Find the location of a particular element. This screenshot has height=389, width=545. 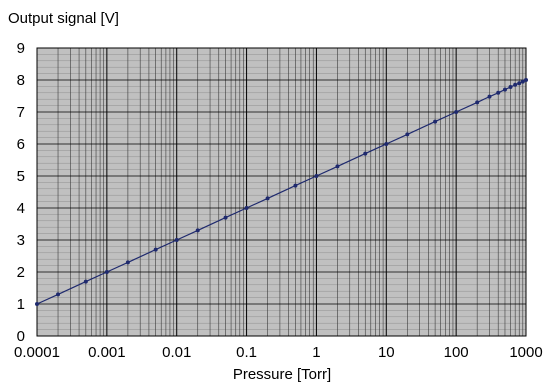

x-tick-label: 0.01 is located at coordinates (176, 352).